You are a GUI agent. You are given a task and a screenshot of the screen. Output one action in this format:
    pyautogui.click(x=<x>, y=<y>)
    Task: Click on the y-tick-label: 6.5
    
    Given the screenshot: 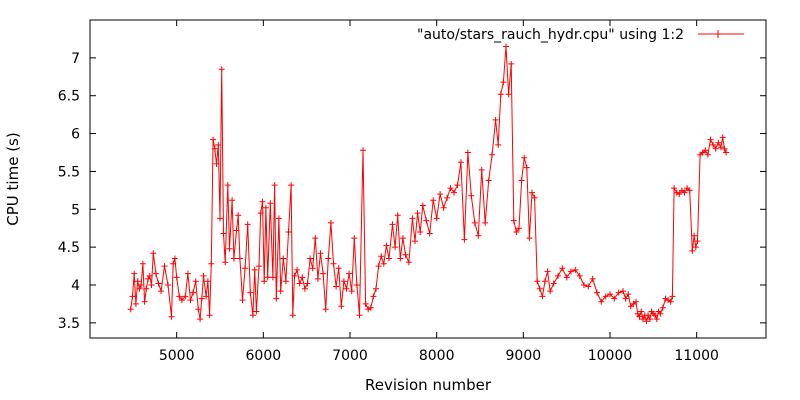 What is the action you would take?
    pyautogui.click(x=69, y=97)
    